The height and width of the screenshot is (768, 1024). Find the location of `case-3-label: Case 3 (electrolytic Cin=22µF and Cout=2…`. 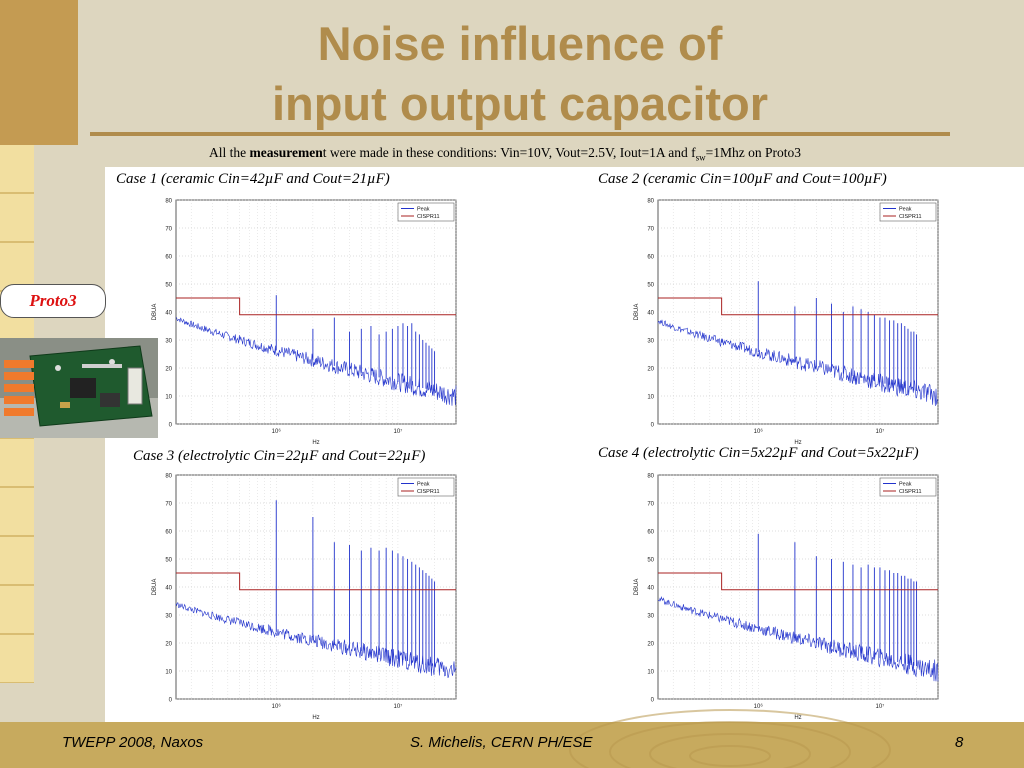

case-3-label: Case 3 (electrolytic Cin=22µF and Cout=2… is located at coordinates (279, 456).